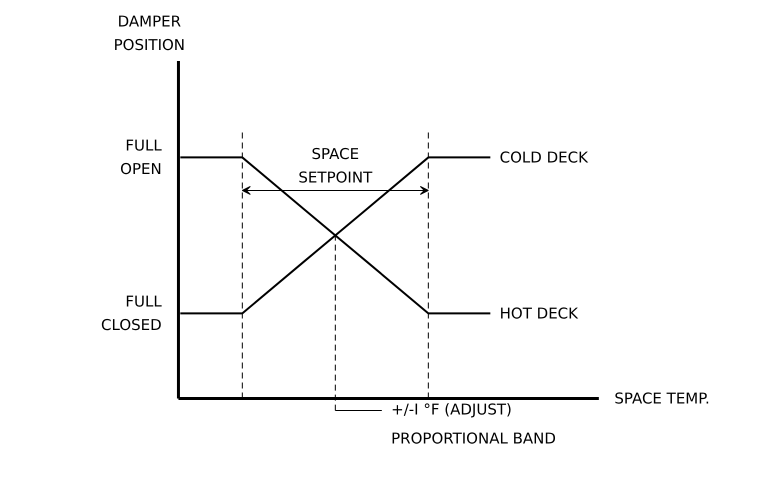 The width and height of the screenshot is (767, 492). I want to click on text: +/-I °F (ADJUST) PROPORTIONAL BAND, so click(473, 424).